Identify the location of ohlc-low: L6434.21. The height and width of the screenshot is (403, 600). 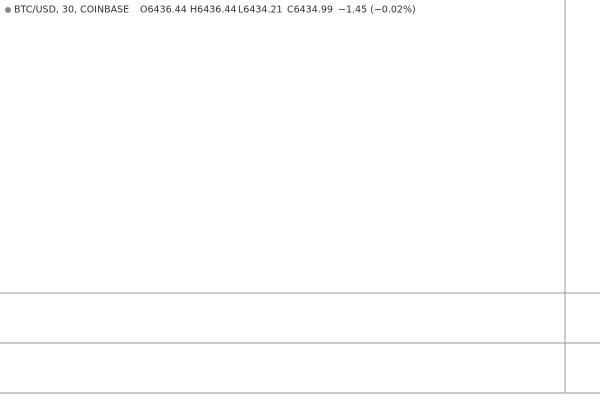
(260, 10).